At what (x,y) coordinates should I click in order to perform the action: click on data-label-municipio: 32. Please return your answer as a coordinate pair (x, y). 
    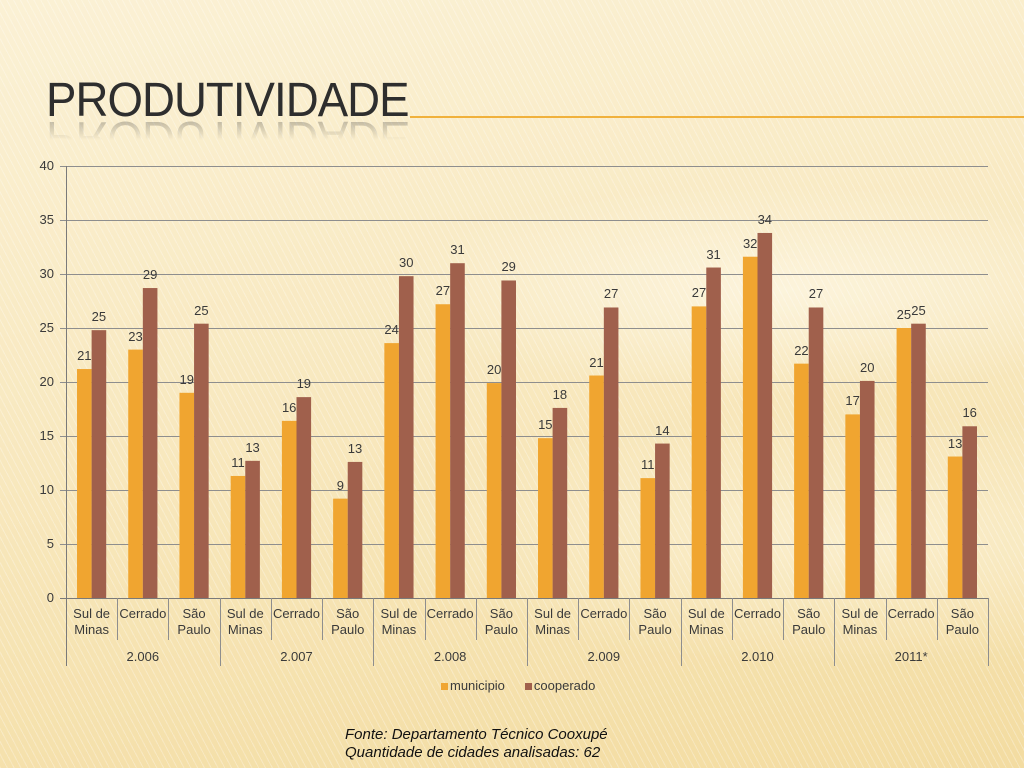
    Looking at the image, I should click on (750, 243).